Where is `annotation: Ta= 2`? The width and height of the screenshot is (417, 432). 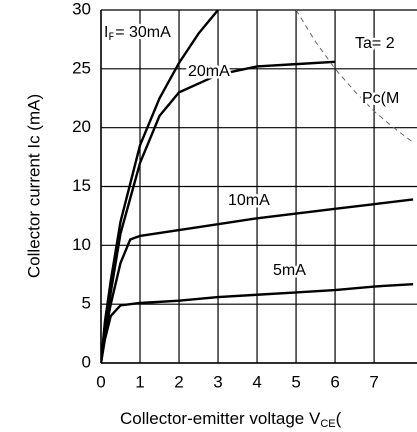 annotation: Ta= 2 is located at coordinates (375, 43).